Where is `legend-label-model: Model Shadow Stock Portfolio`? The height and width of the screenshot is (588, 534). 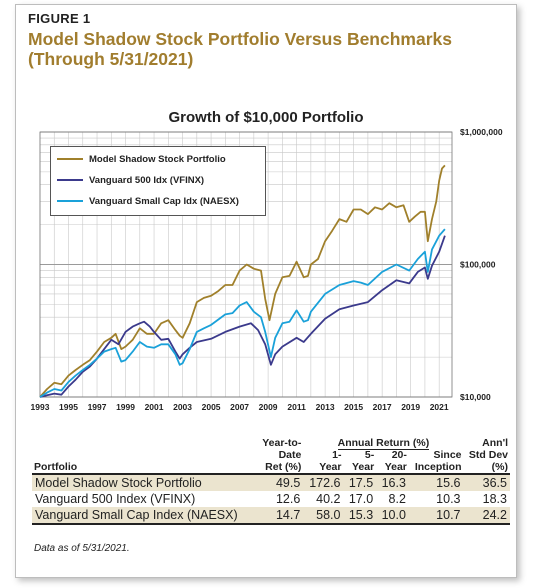 legend-label-model: Model Shadow Stock Portfolio is located at coordinates (157, 159).